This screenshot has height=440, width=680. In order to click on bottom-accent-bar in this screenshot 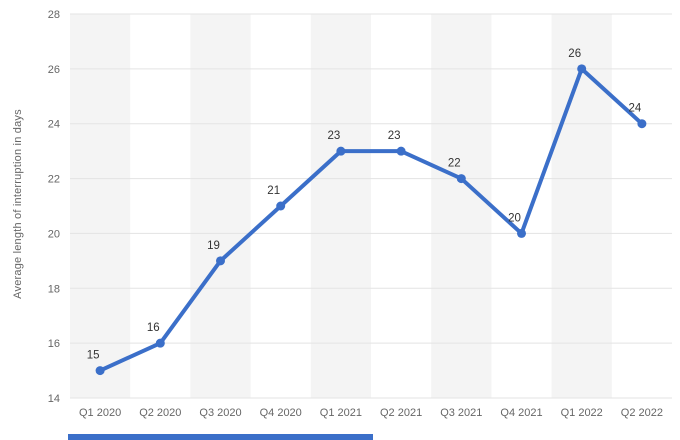, I will do `click(220, 437)`.